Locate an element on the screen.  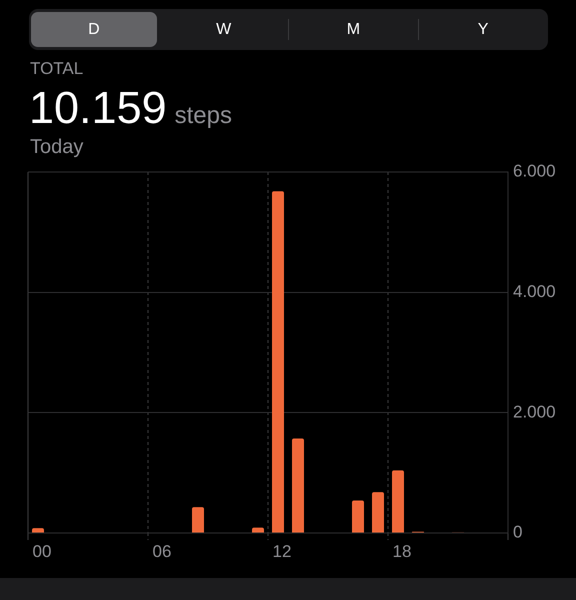
y-tick-label: 4.000 is located at coordinates (534, 292).